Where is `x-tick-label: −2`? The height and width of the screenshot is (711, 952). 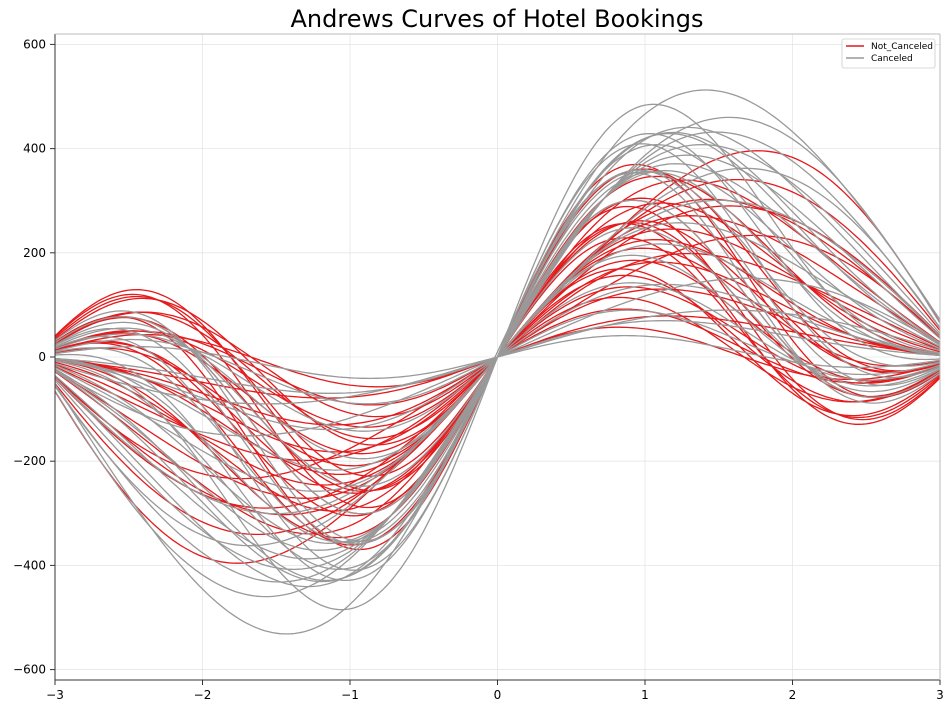 x-tick-label: −2 is located at coordinates (203, 695).